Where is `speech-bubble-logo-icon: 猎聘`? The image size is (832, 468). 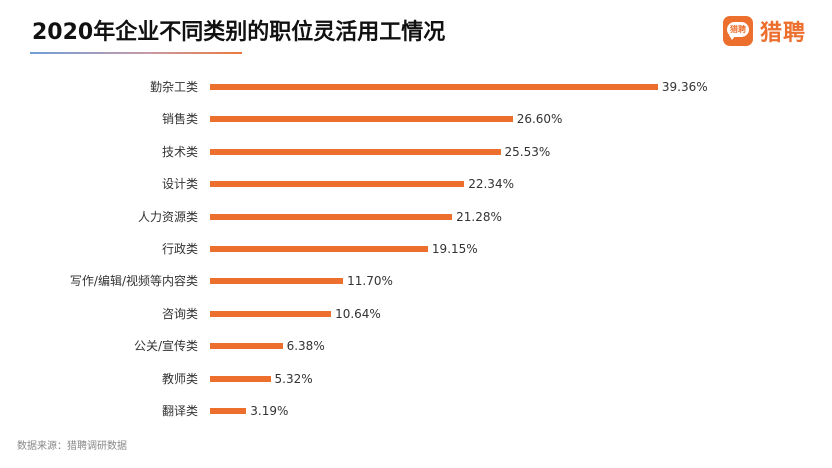
speech-bubble-logo-icon: 猎聘 is located at coordinates (738, 31).